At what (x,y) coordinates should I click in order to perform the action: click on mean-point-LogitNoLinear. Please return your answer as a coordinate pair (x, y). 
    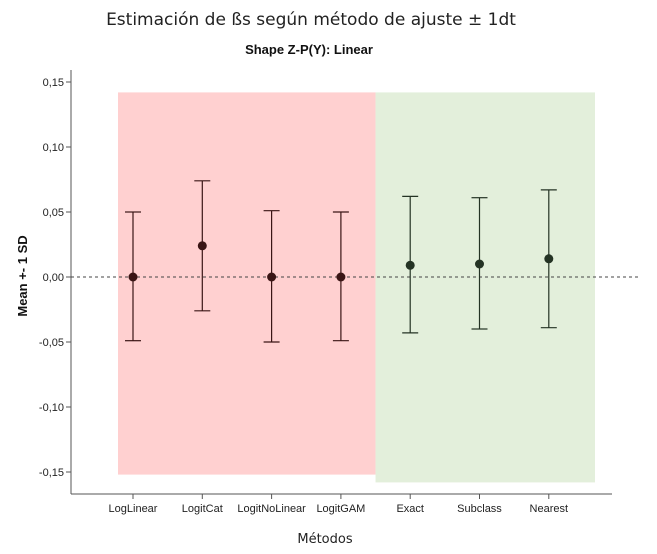
    Looking at the image, I should click on (272, 277).